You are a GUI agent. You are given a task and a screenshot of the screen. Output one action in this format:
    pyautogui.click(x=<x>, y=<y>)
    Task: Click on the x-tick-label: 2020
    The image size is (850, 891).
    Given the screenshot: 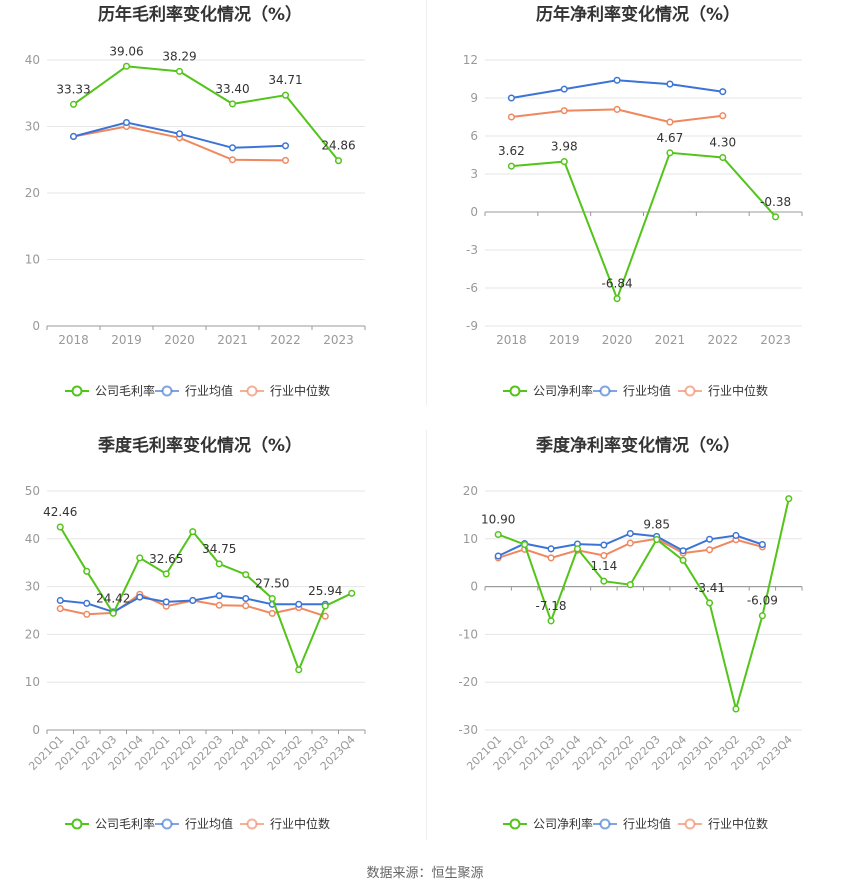 What is the action you would take?
    pyautogui.click(x=179, y=340)
    